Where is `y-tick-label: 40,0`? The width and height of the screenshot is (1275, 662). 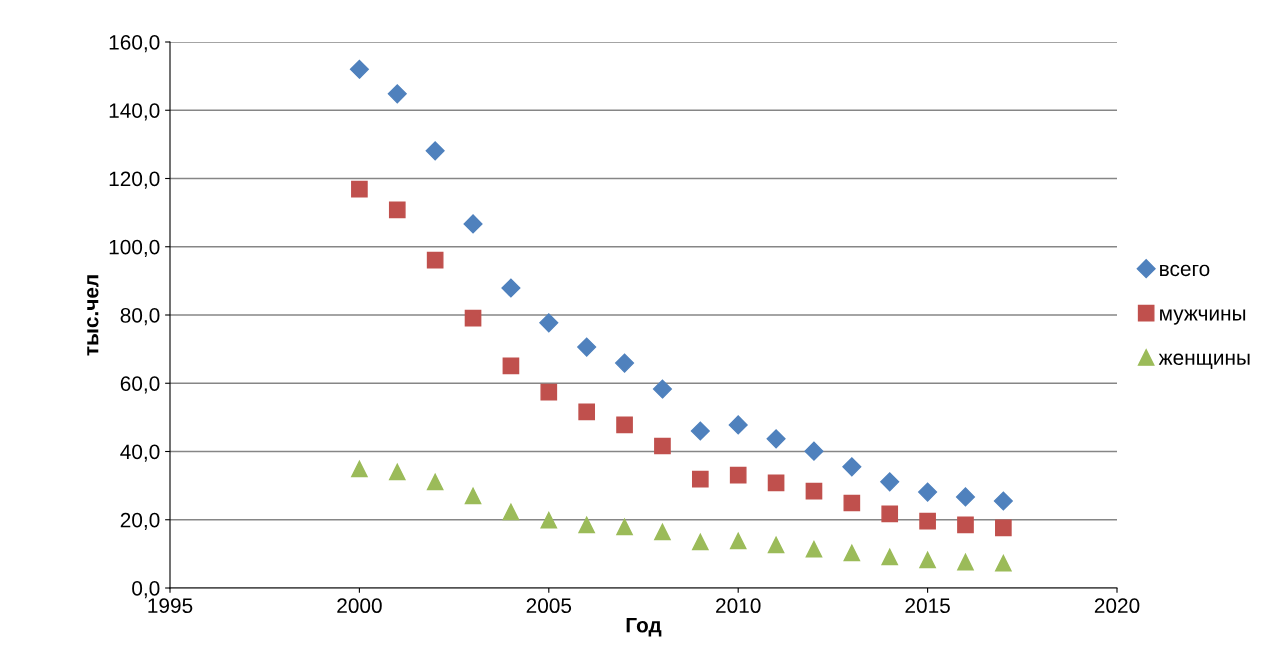
y-tick-label: 40,0 is located at coordinates (140, 453).